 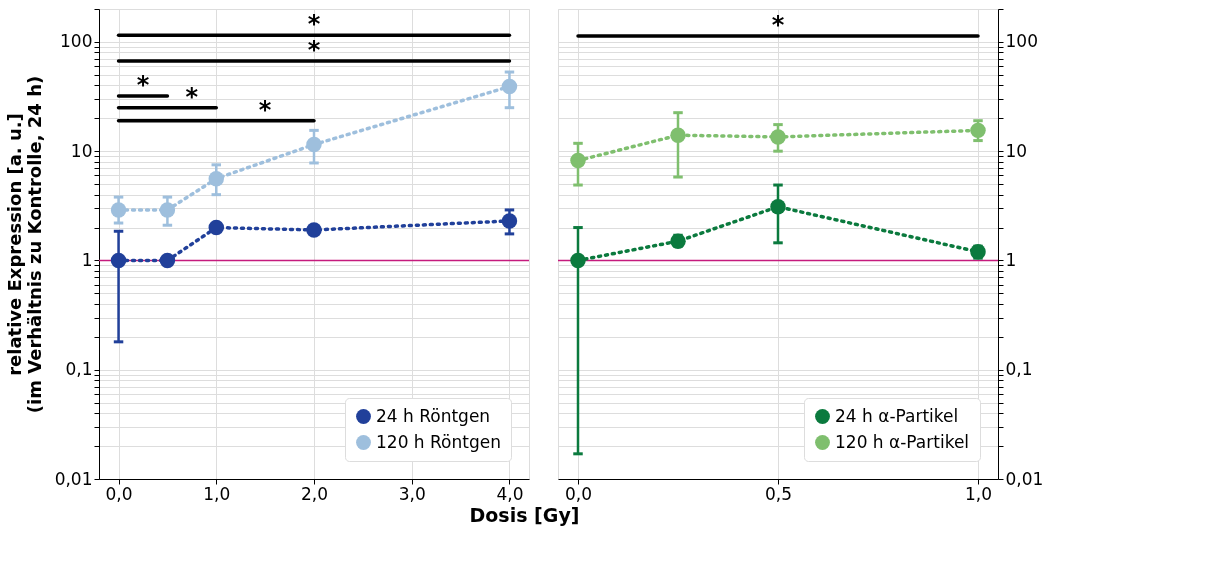 I want to click on x-tick-label: 2,0, so click(x=314, y=493).